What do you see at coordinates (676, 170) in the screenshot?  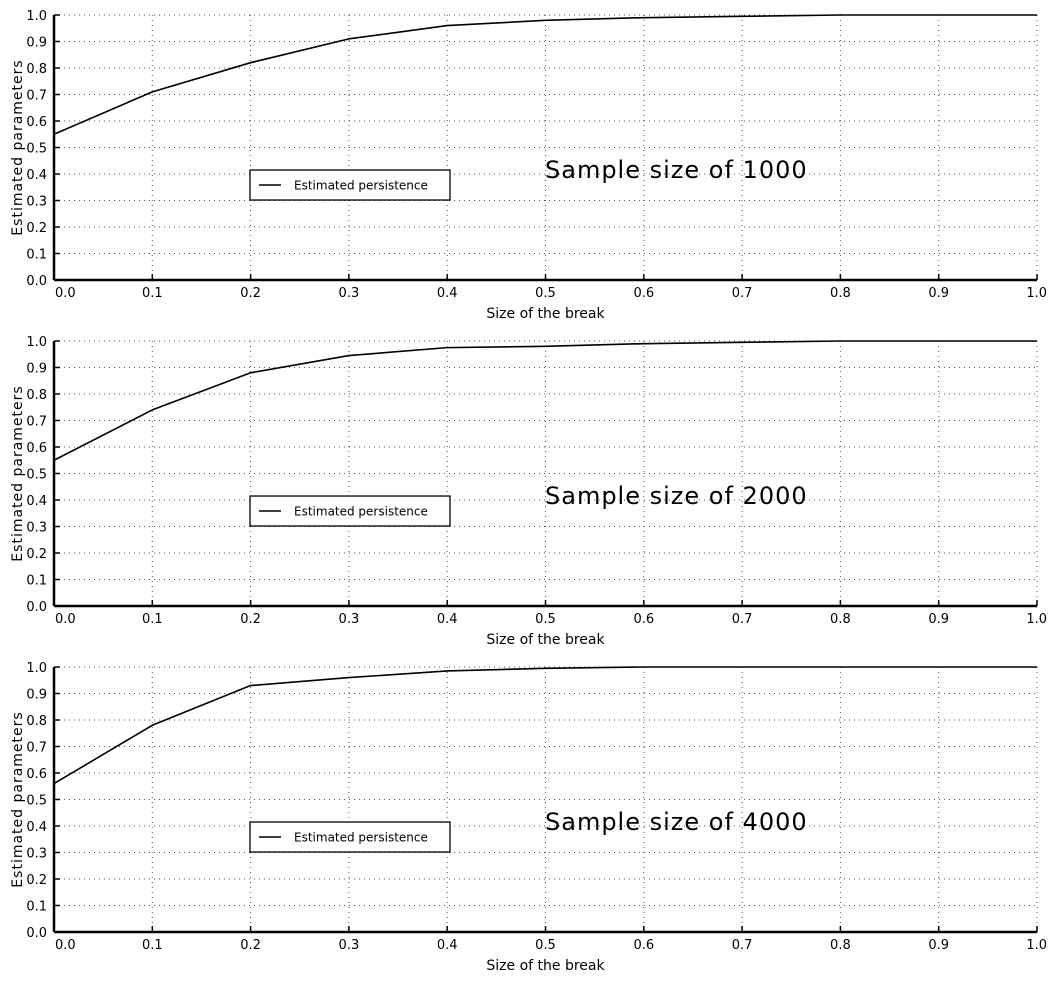 I see `sample-size-annotation: Sample size of 1000` at bounding box center [676, 170].